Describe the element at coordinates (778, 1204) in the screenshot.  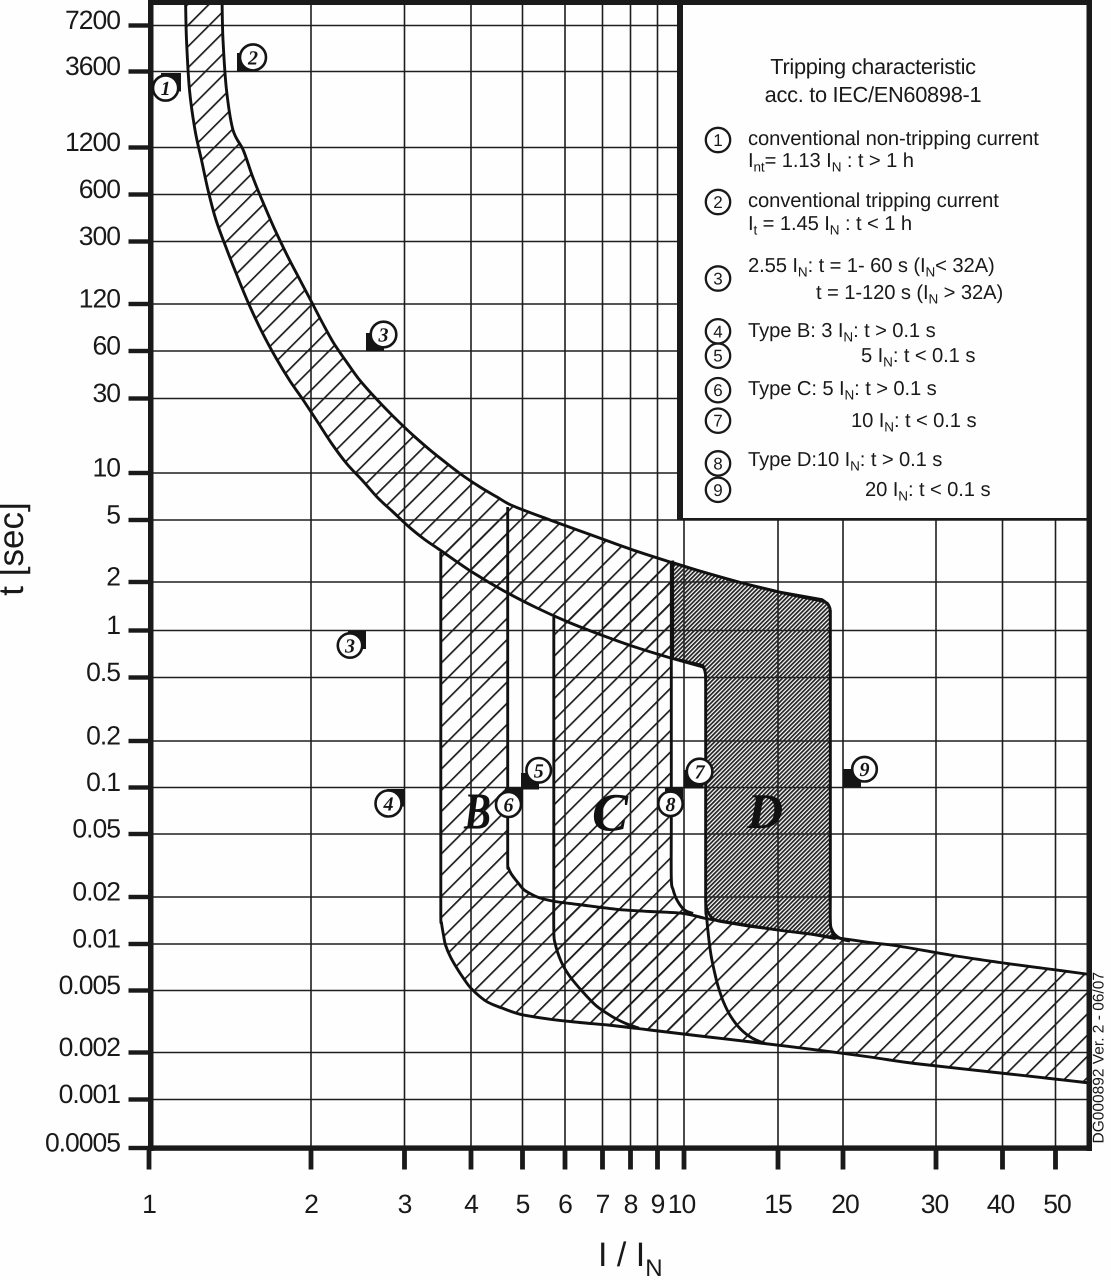
I see `svg-text: 15` at that location.